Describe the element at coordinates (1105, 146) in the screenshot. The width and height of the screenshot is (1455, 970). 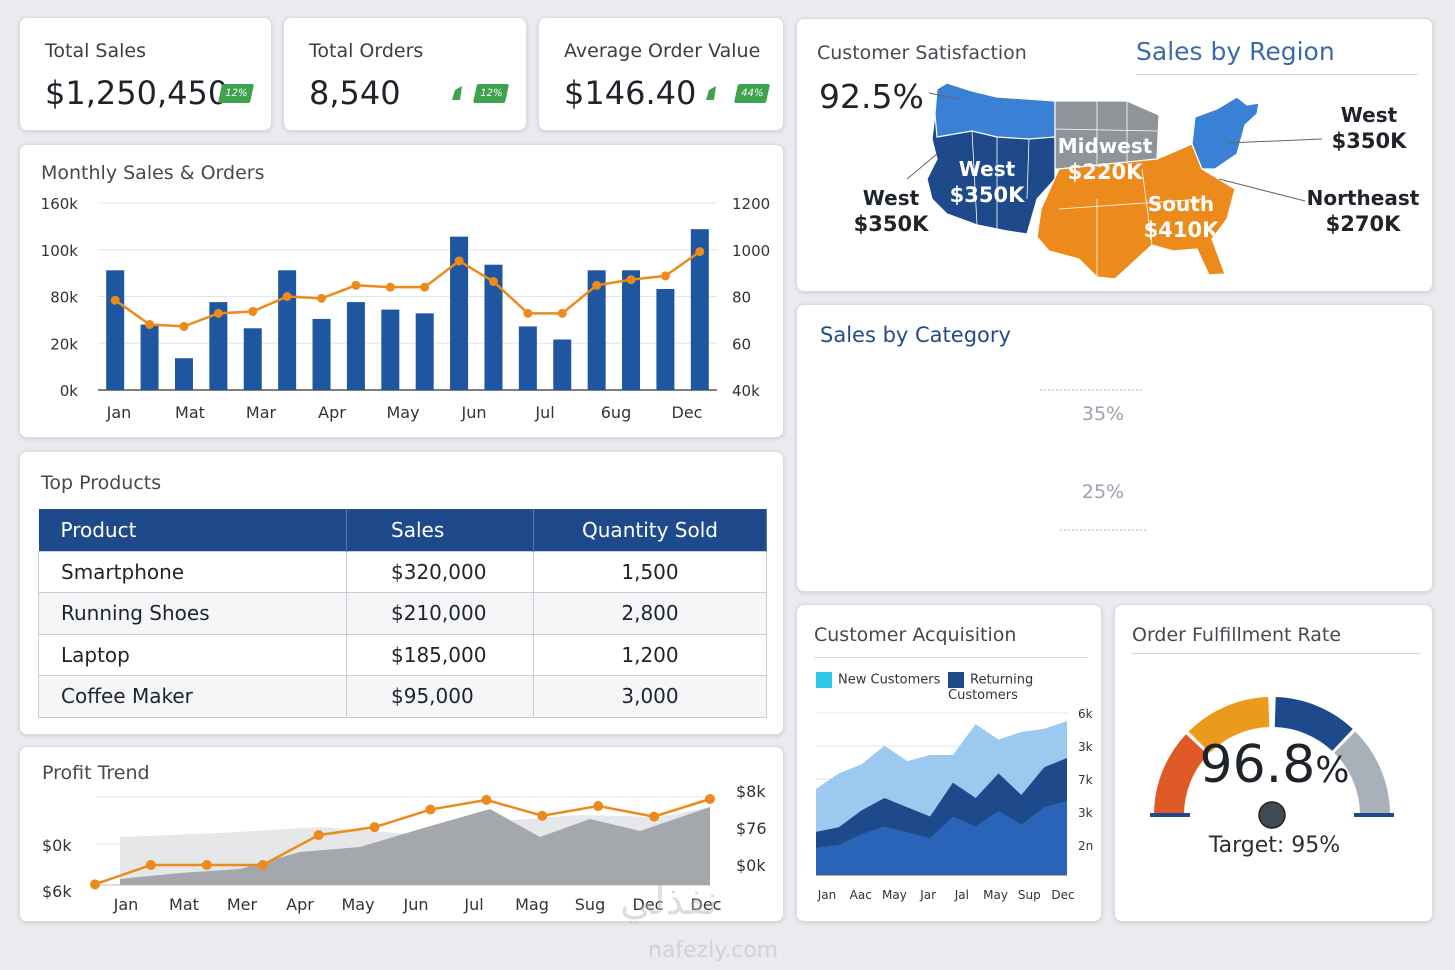
I see `region-name-label: Midwest` at that location.